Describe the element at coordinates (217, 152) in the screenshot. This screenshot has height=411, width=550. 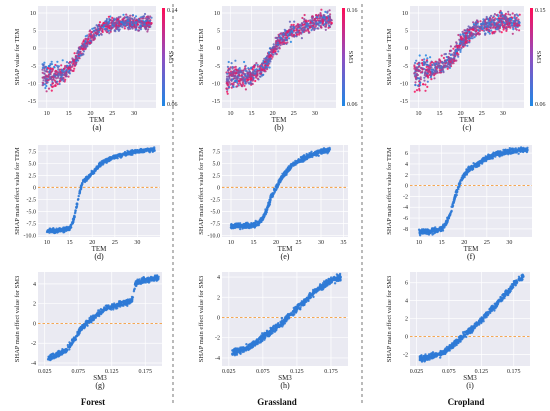
I see `y-tick-label: 7.5` at that location.